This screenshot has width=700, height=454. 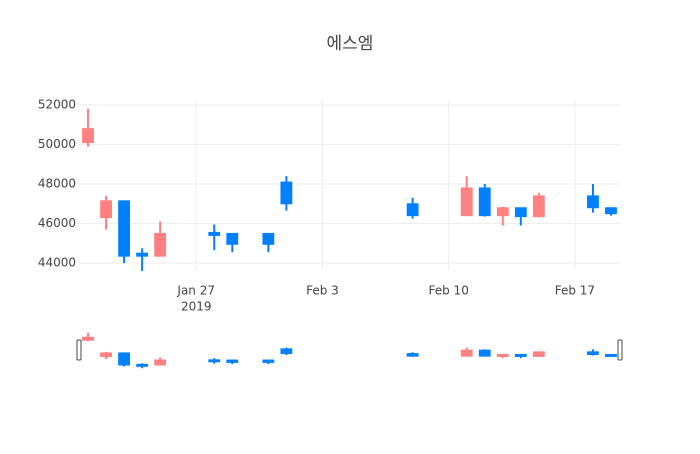 What do you see at coordinates (575, 291) in the screenshot?
I see `x-tick-label: Feb 17` at bounding box center [575, 291].